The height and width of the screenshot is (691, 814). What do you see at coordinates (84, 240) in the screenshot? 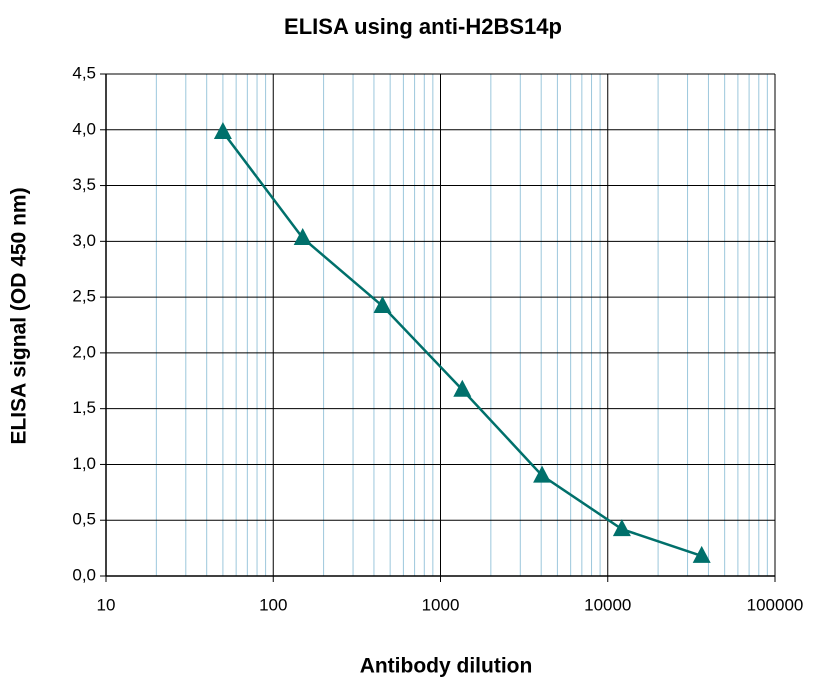
I see `y-tick-label: 3,0` at bounding box center [84, 240].